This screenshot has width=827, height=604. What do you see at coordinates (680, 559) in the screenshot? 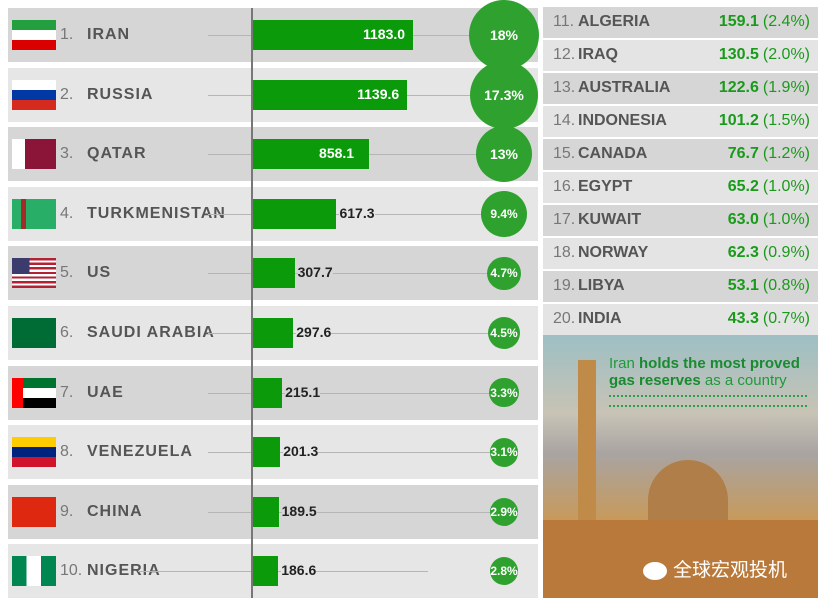
I see `town` at bounding box center [680, 559].